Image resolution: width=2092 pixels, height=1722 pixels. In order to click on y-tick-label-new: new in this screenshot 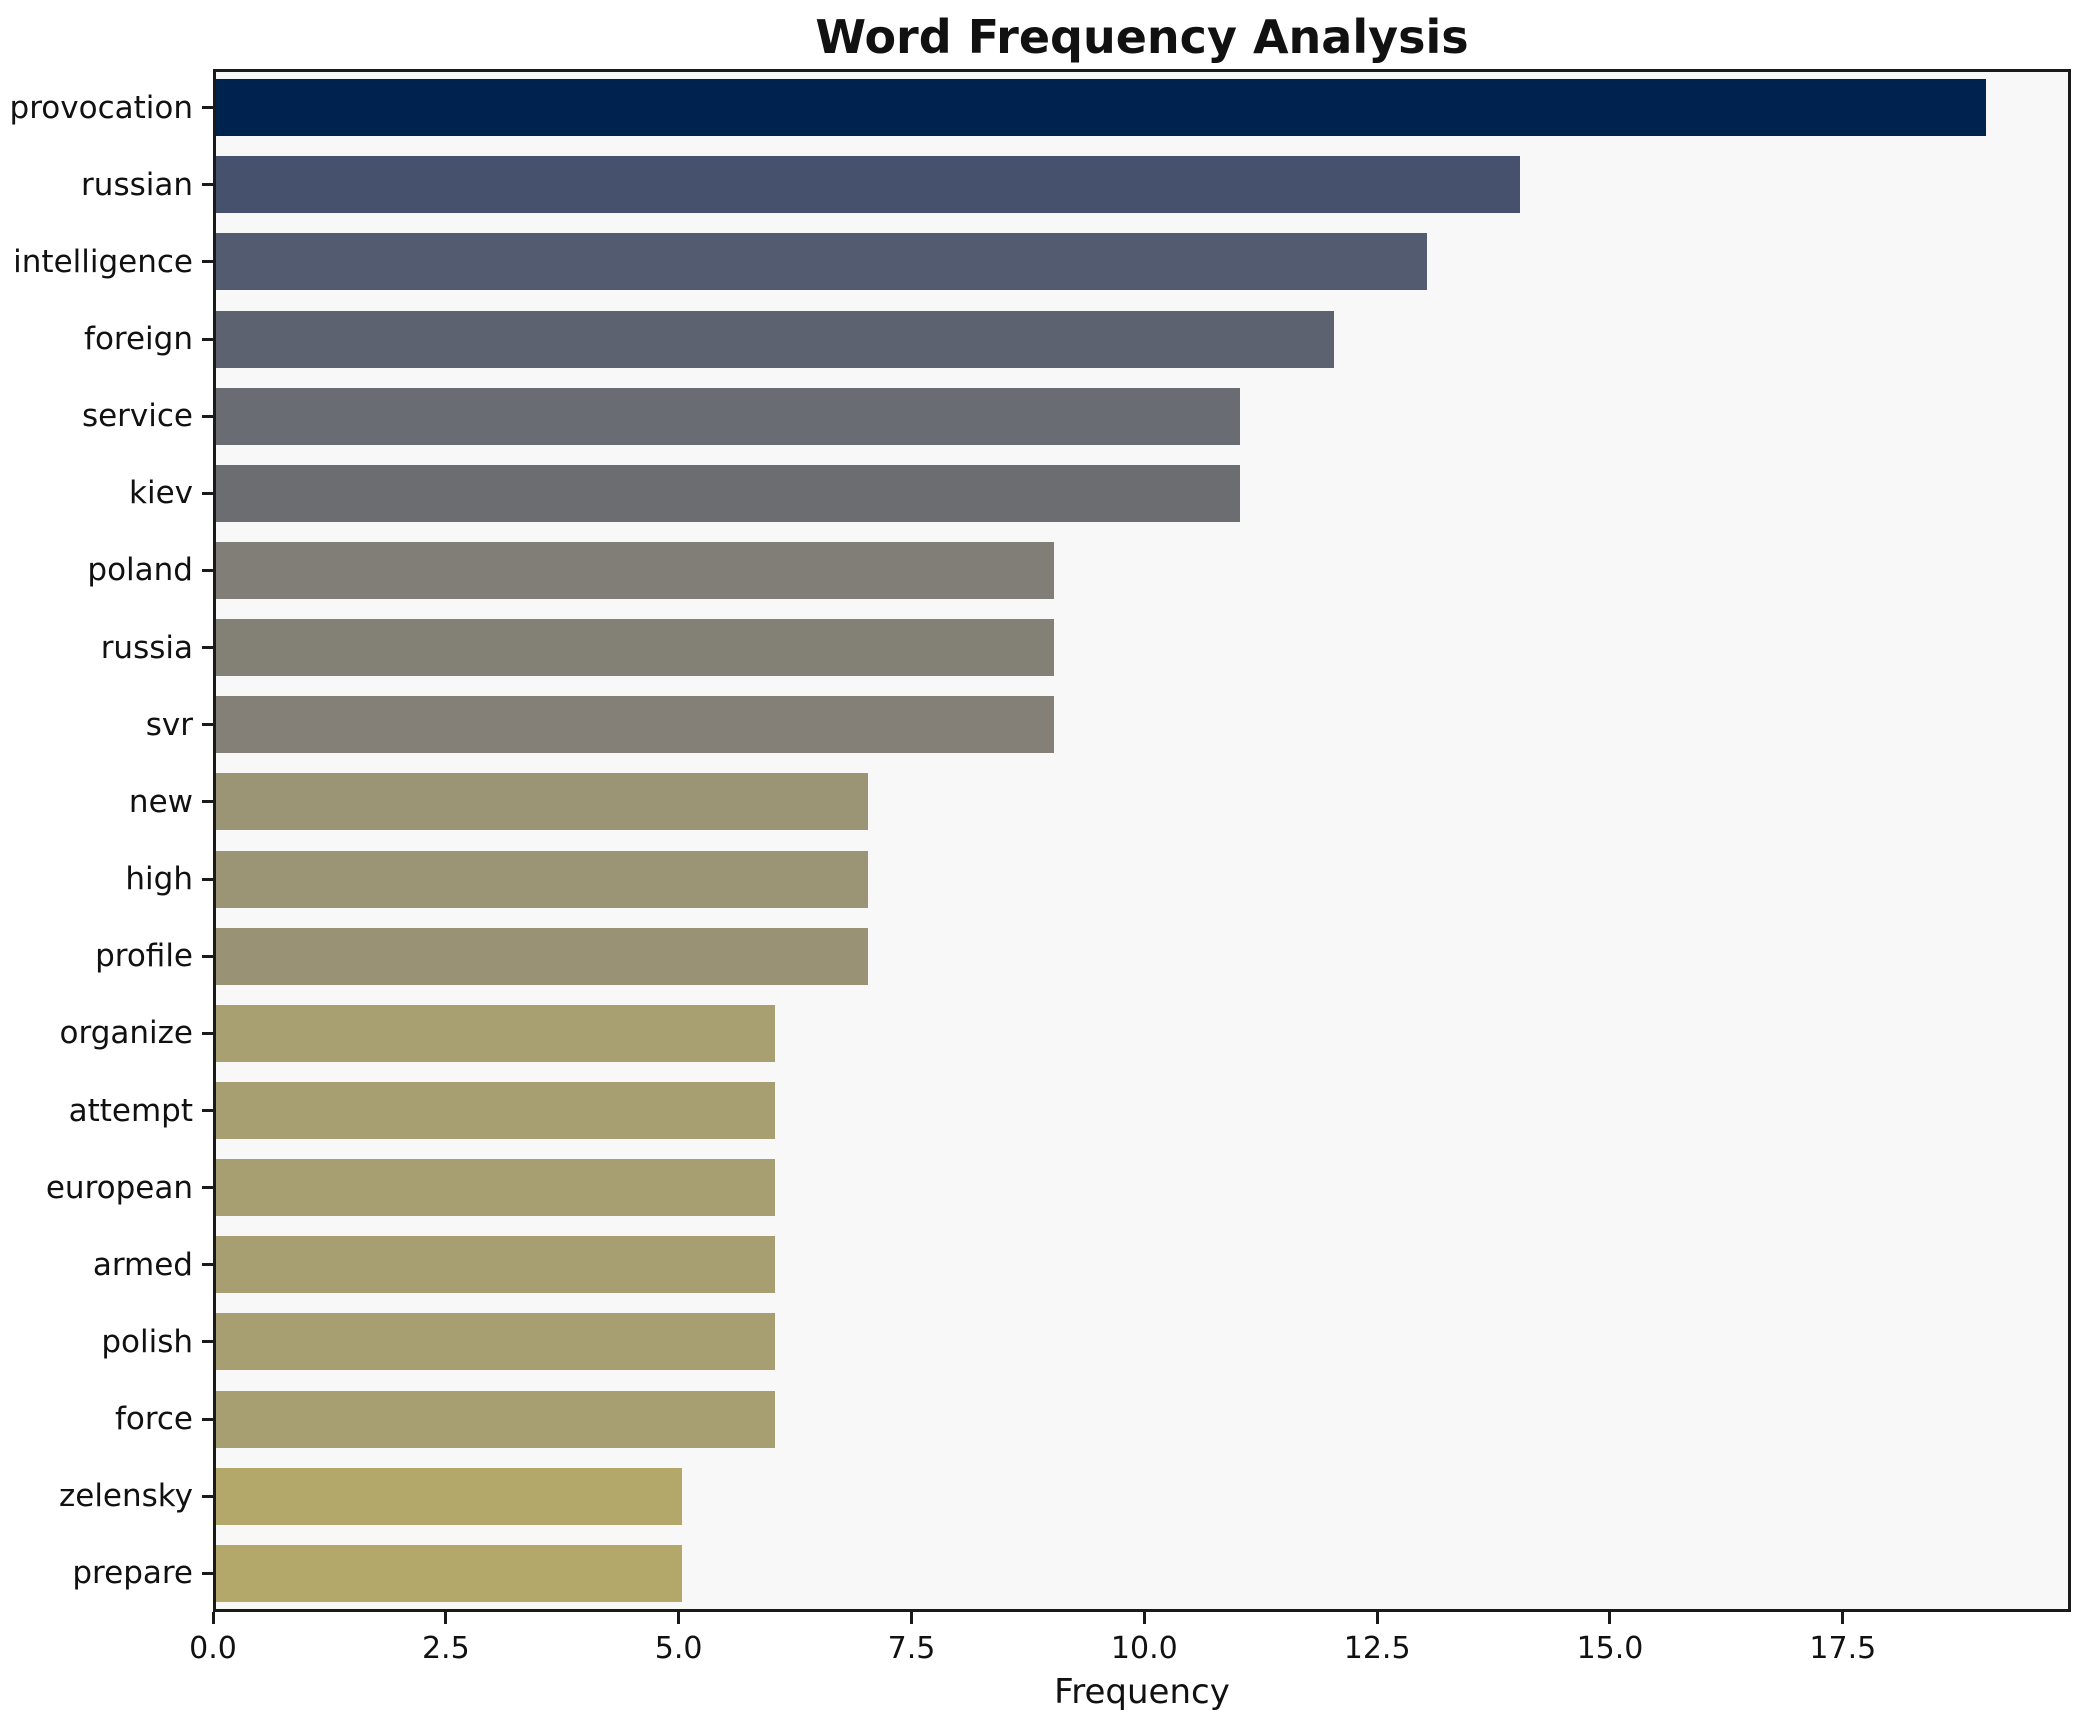, I will do `click(160, 801)`.